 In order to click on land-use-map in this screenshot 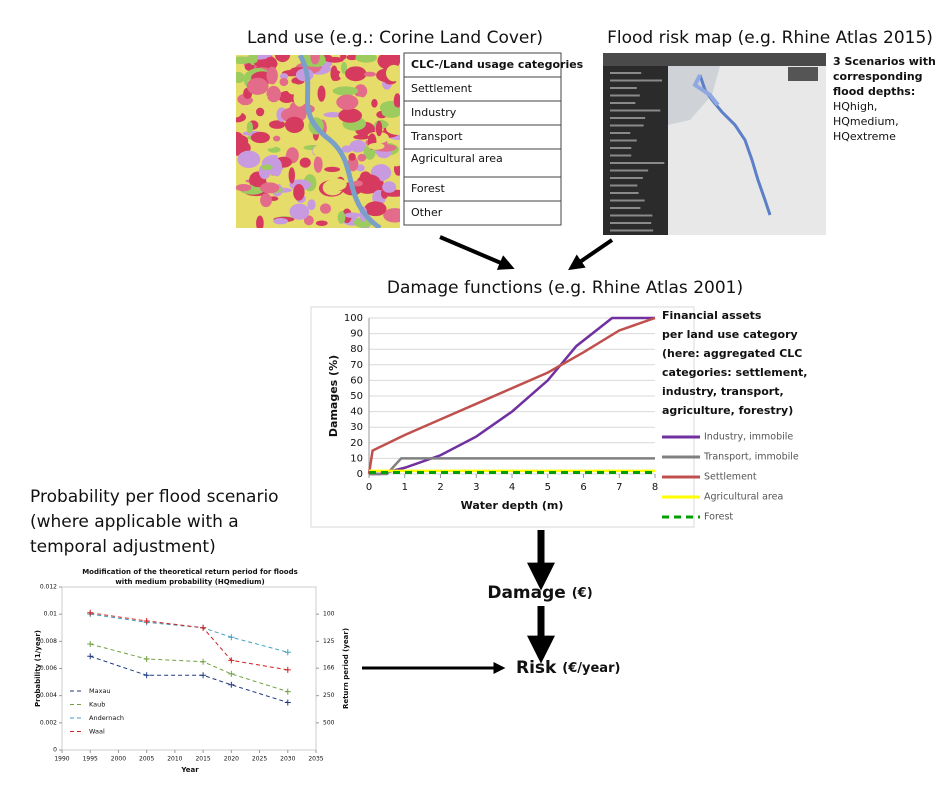, I will do `click(318, 141)`.